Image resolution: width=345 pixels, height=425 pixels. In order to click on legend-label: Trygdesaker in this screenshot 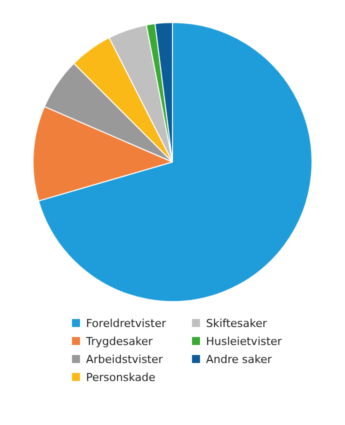, I will do `click(119, 341)`.